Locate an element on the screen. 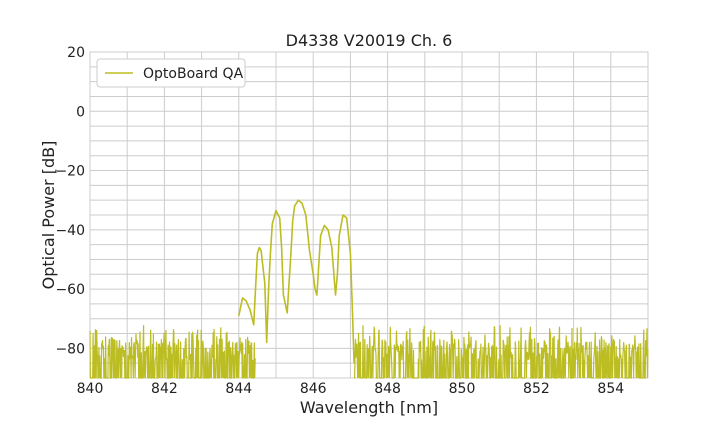  y-tick-label: 0 is located at coordinates (80, 112).